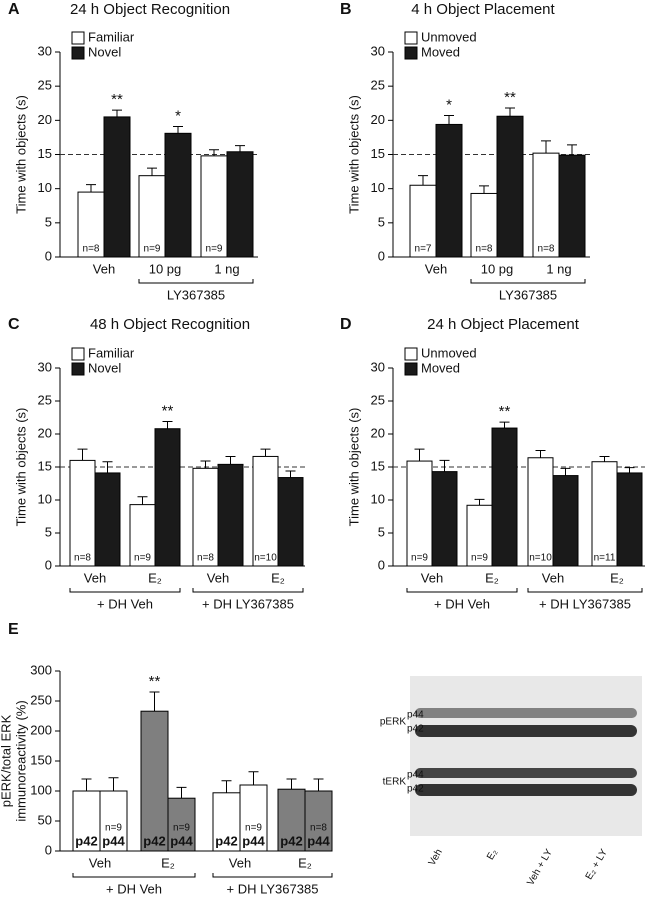 The height and width of the screenshot is (904, 667). What do you see at coordinates (104, 51) in the screenshot?
I see `legend-label: Novel` at bounding box center [104, 51].